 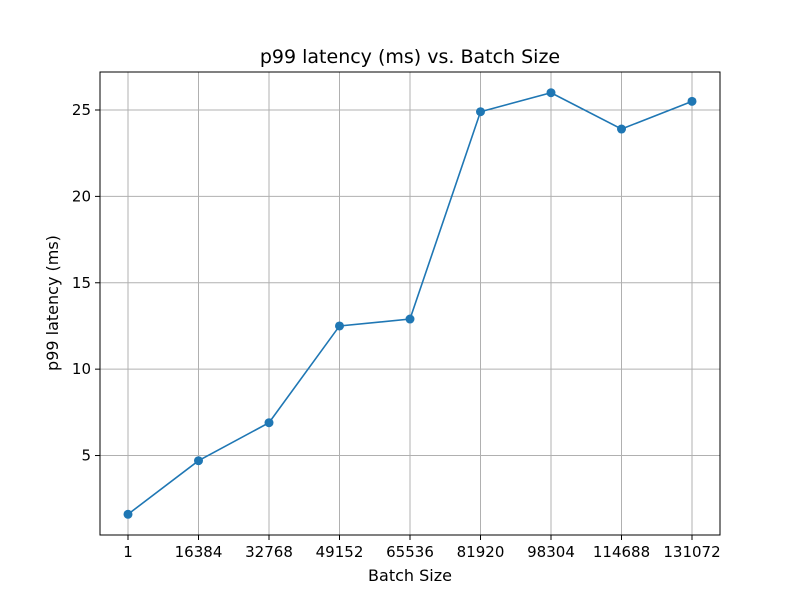 What do you see at coordinates (621, 552) in the screenshot?
I see `x-tick-label: 114688` at bounding box center [621, 552].